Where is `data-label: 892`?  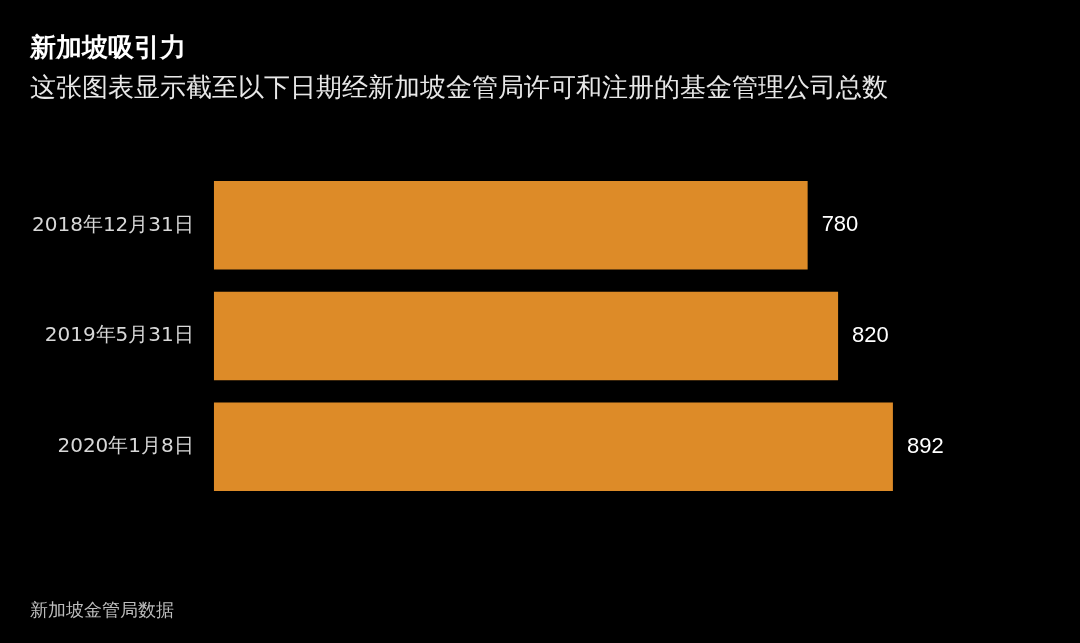 data-label: 892 is located at coordinates (925, 445).